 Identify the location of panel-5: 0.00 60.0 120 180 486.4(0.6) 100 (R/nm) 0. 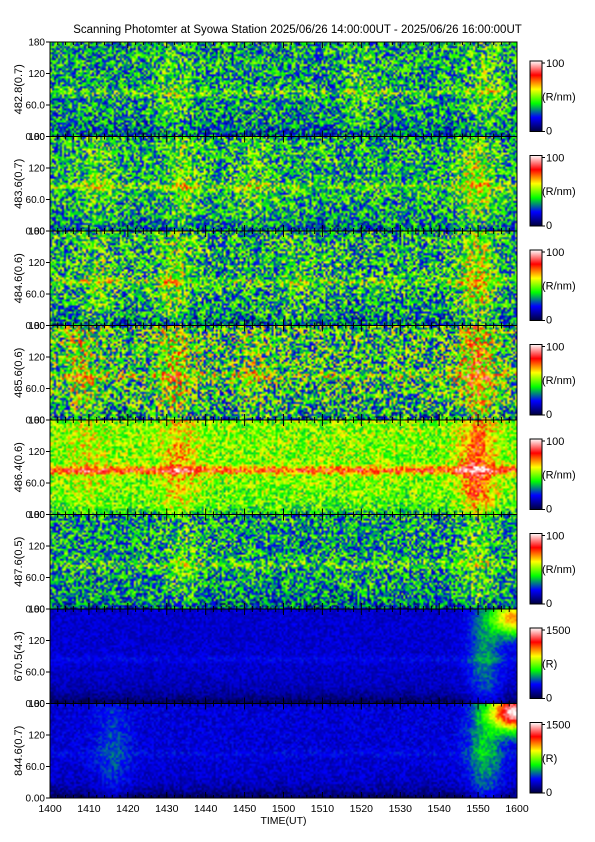
(294, 469).